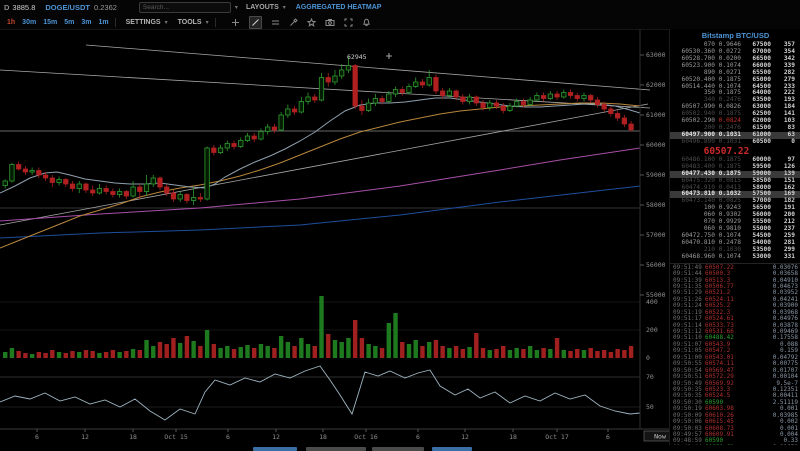 The width and height of the screenshot is (800, 451). Describe the element at coordinates (262, 7) in the screenshot. I see `layouts-menu: LAYOUTS` at that location.